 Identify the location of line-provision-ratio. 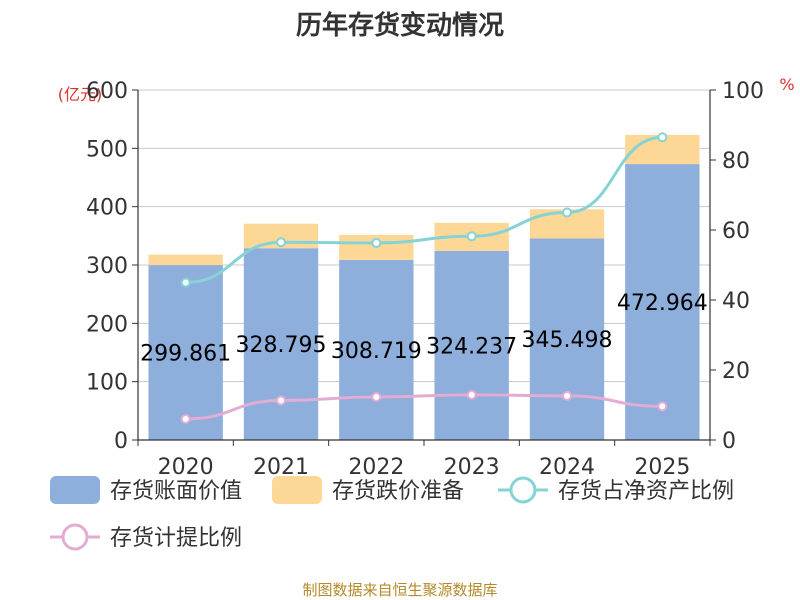
(424, 407).